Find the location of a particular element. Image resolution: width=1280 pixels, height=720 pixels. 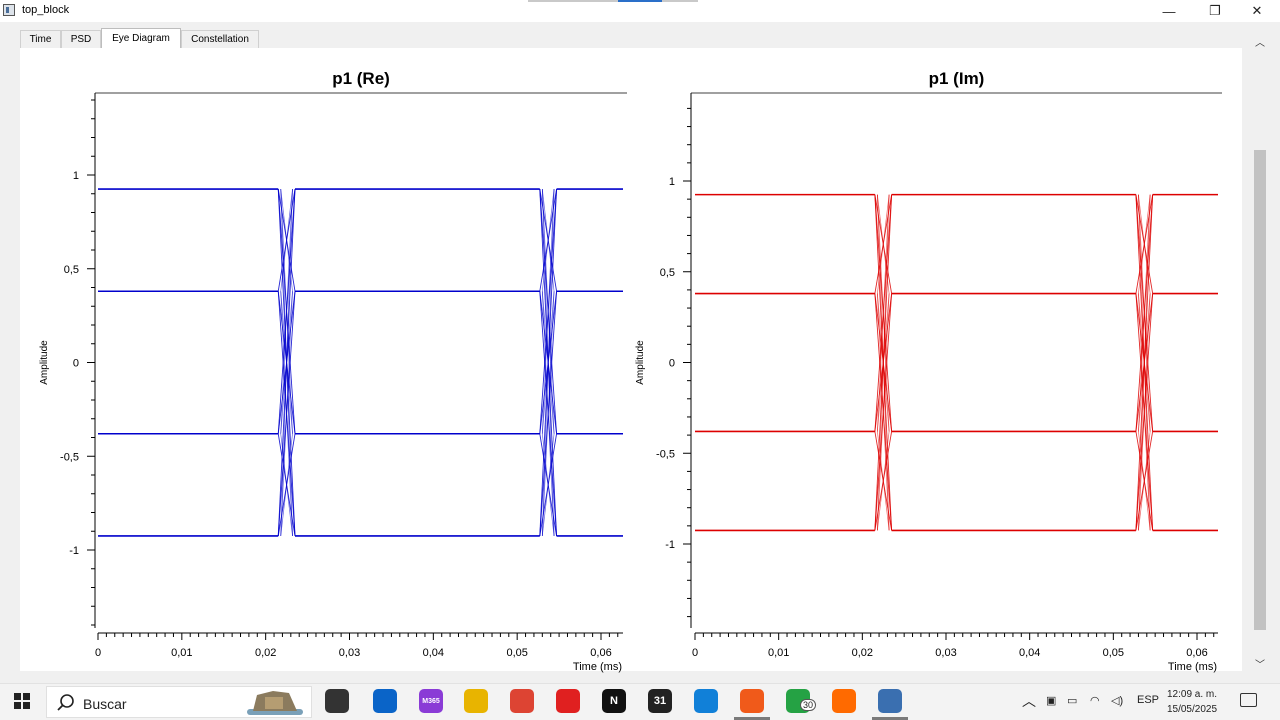

edge-icon is located at coordinates (706, 701).